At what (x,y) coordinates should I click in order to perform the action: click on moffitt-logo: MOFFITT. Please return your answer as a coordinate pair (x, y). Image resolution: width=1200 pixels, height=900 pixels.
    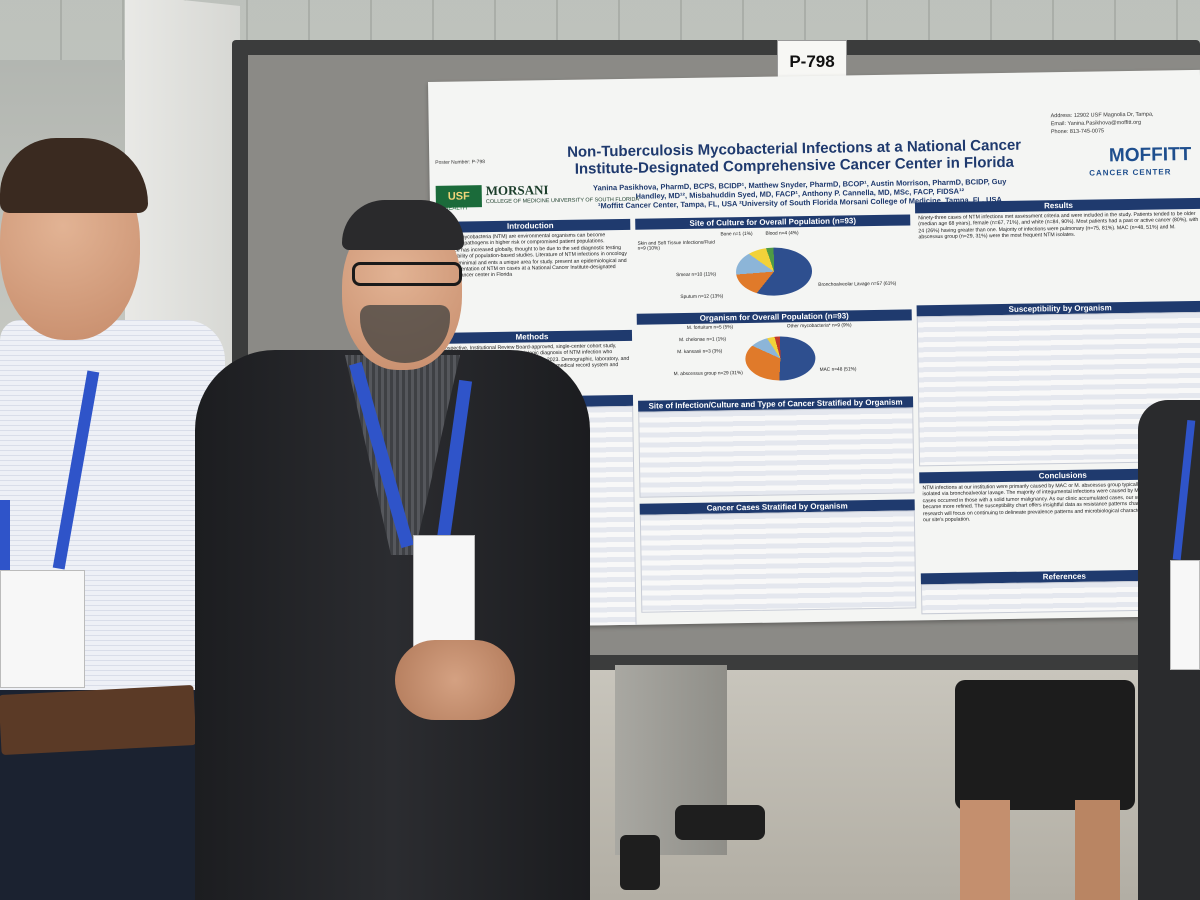
    Looking at the image, I should click on (1150, 155).